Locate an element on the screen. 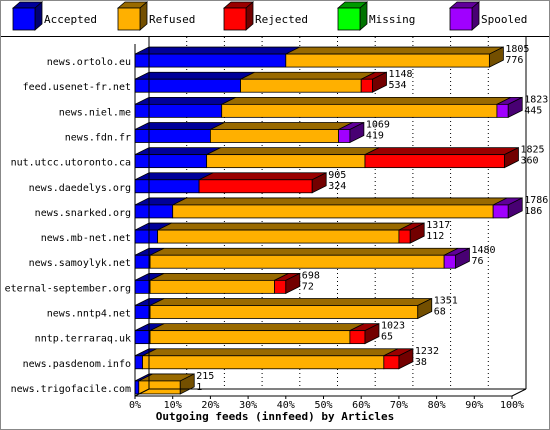 The image size is (550, 430). offered-count-label: 215 is located at coordinates (205, 376).